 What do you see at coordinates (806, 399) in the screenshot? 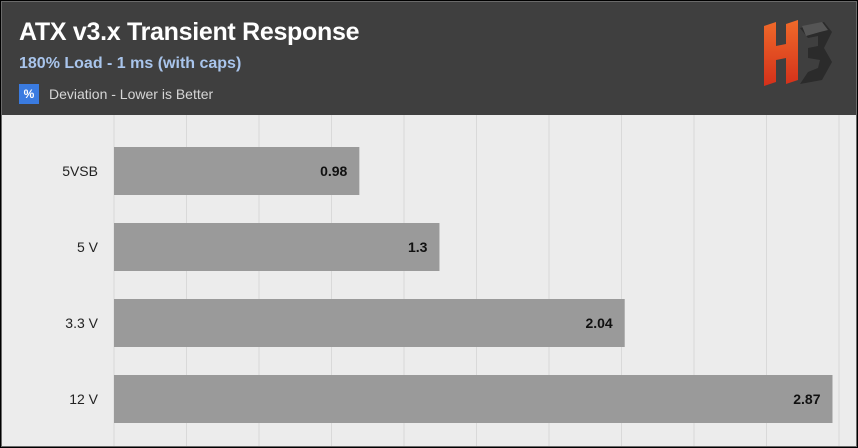
I see `value-label: 2.87` at bounding box center [806, 399].